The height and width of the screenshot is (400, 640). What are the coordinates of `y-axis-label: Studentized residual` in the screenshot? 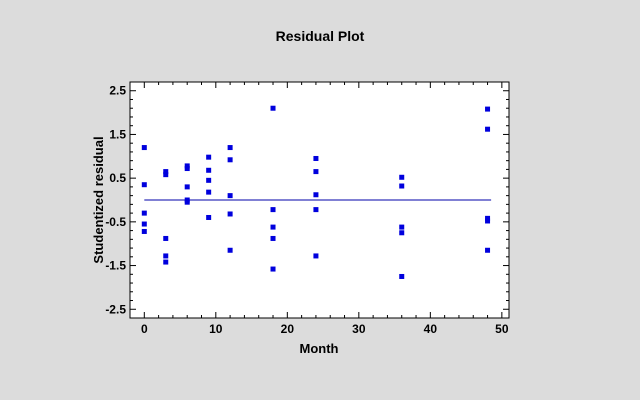 It's located at (98, 199).